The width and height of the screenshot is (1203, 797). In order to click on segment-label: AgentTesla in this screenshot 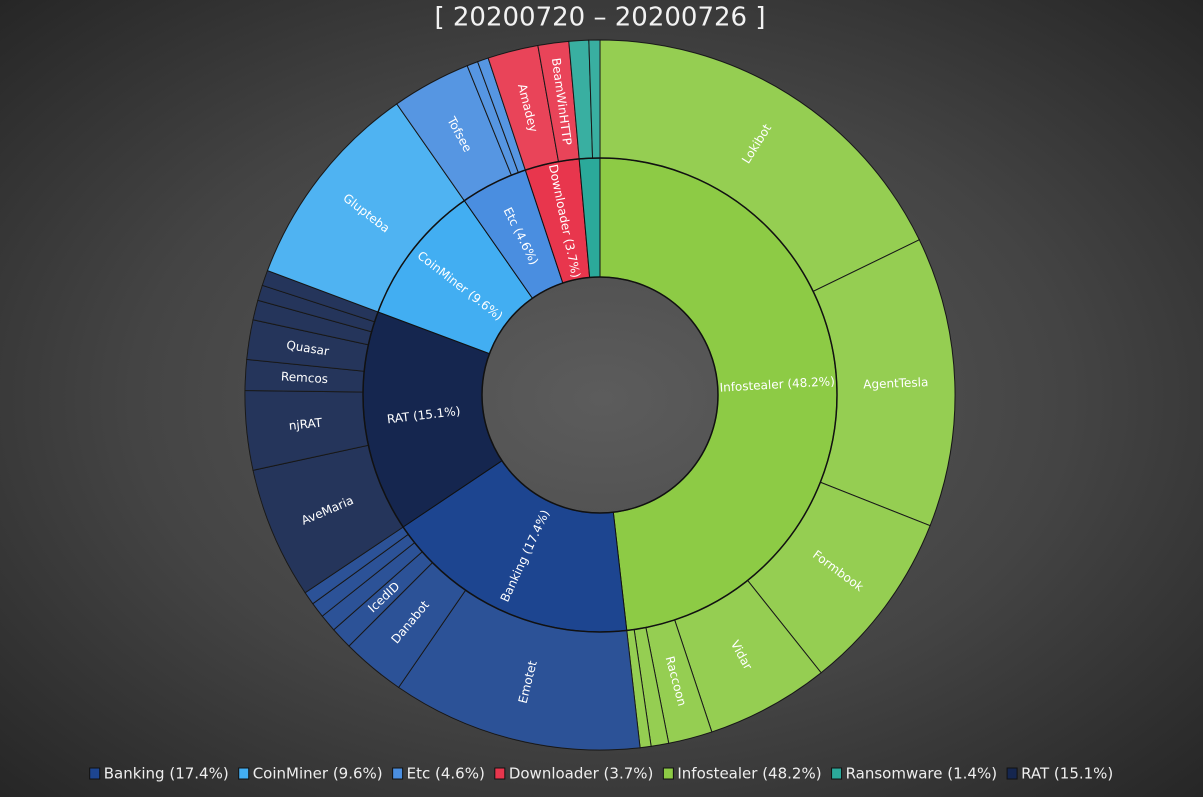, I will do `click(896, 383)`.